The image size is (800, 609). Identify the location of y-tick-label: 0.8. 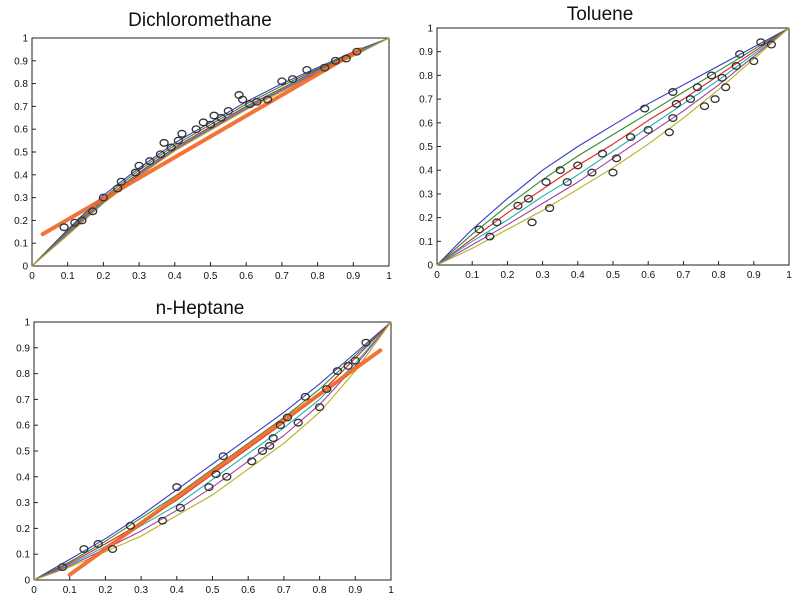
(21, 84).